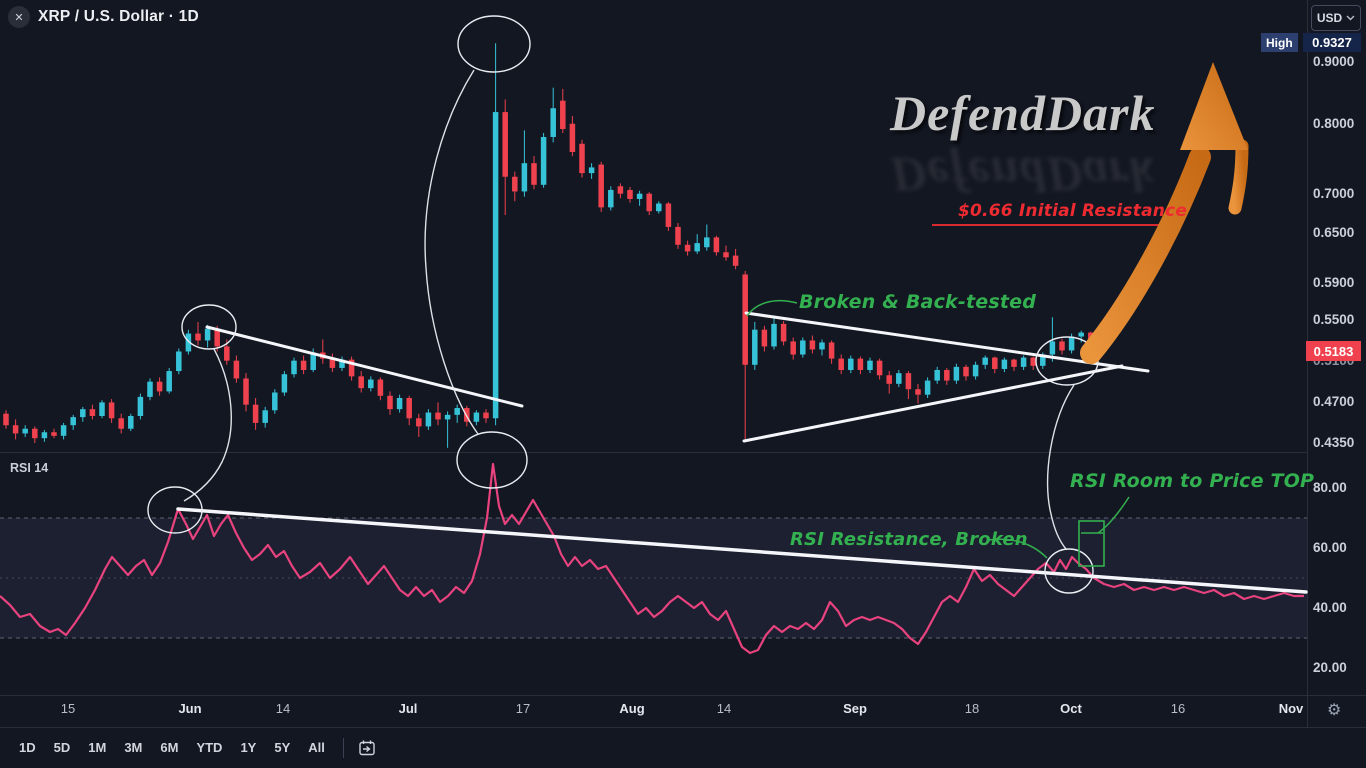 This screenshot has height=768, width=1366. I want to click on breakout-arrow-shaft, so click(1145, 255).